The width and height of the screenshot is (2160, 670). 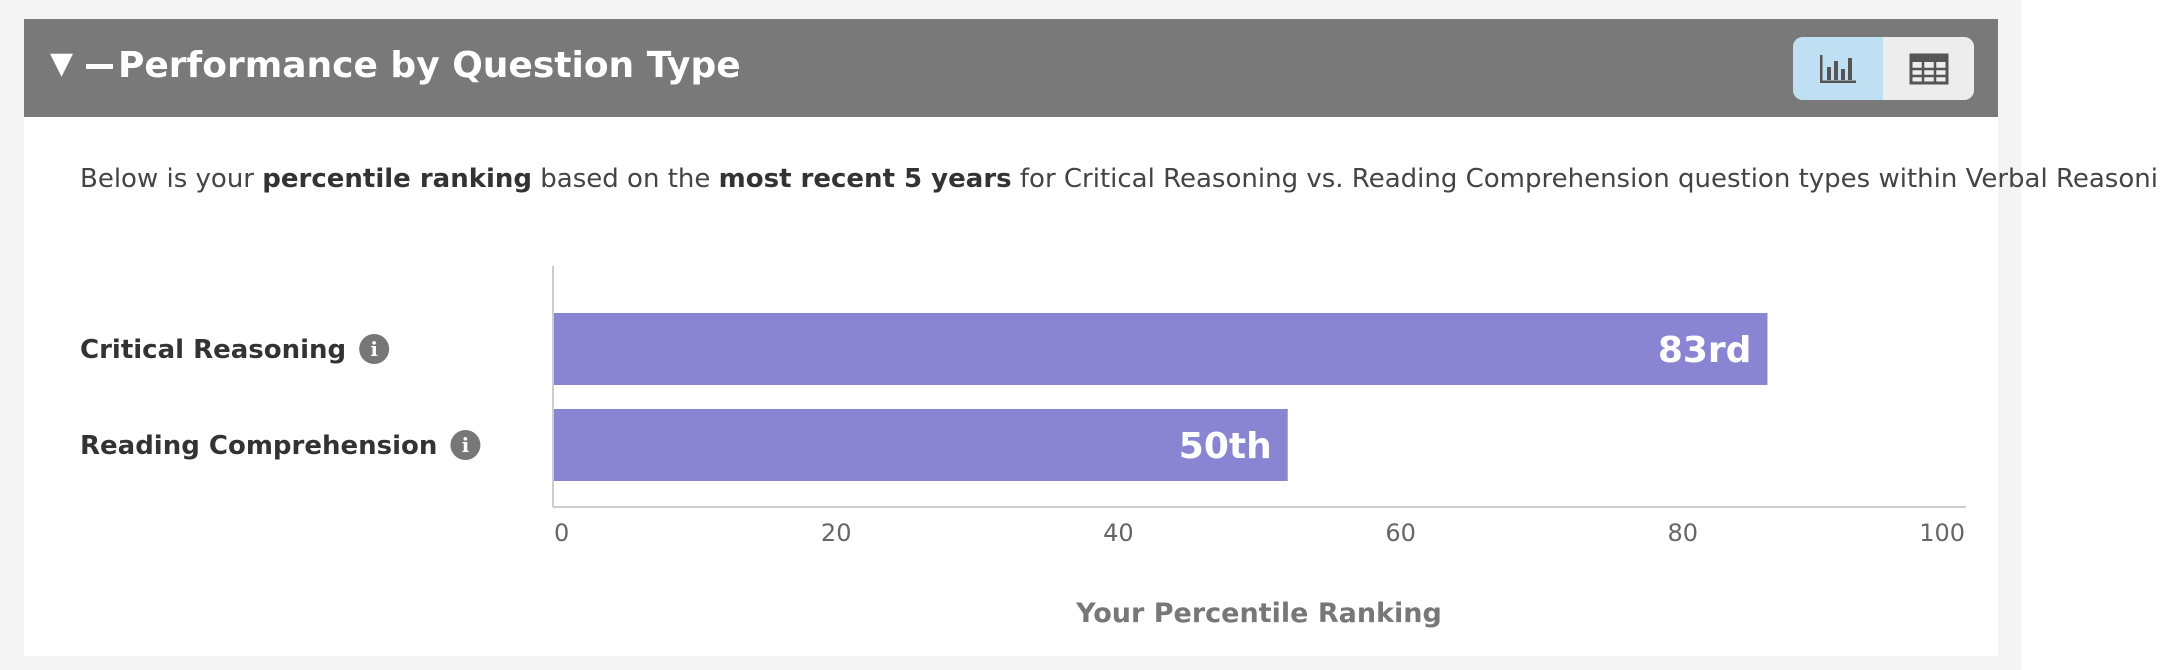 What do you see at coordinates (1225, 446) in the screenshot?
I see `bar-value-label-reading-comprehension: 50th` at bounding box center [1225, 446].